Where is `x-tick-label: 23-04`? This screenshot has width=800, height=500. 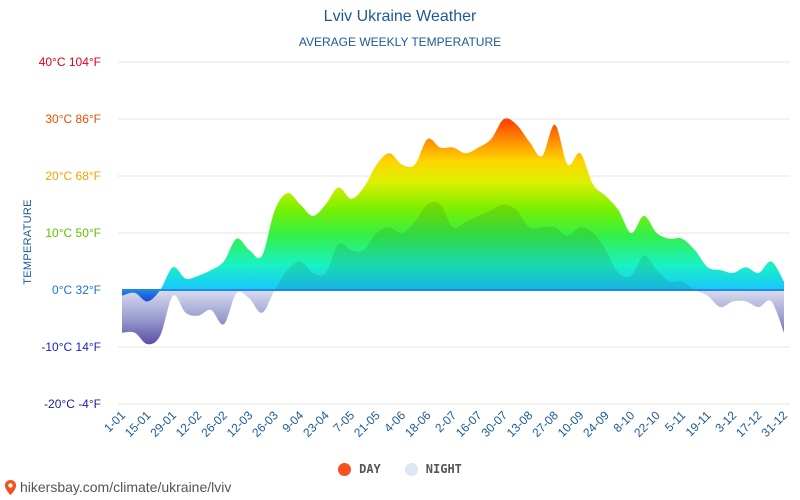
x-tick-label: 23-04 is located at coordinates (316, 424).